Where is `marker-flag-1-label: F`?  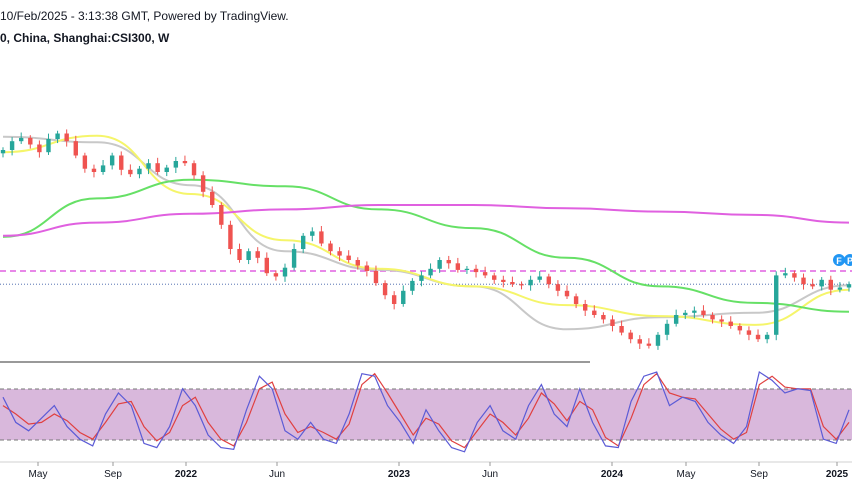 marker-flag-1-label: F is located at coordinates (839, 261).